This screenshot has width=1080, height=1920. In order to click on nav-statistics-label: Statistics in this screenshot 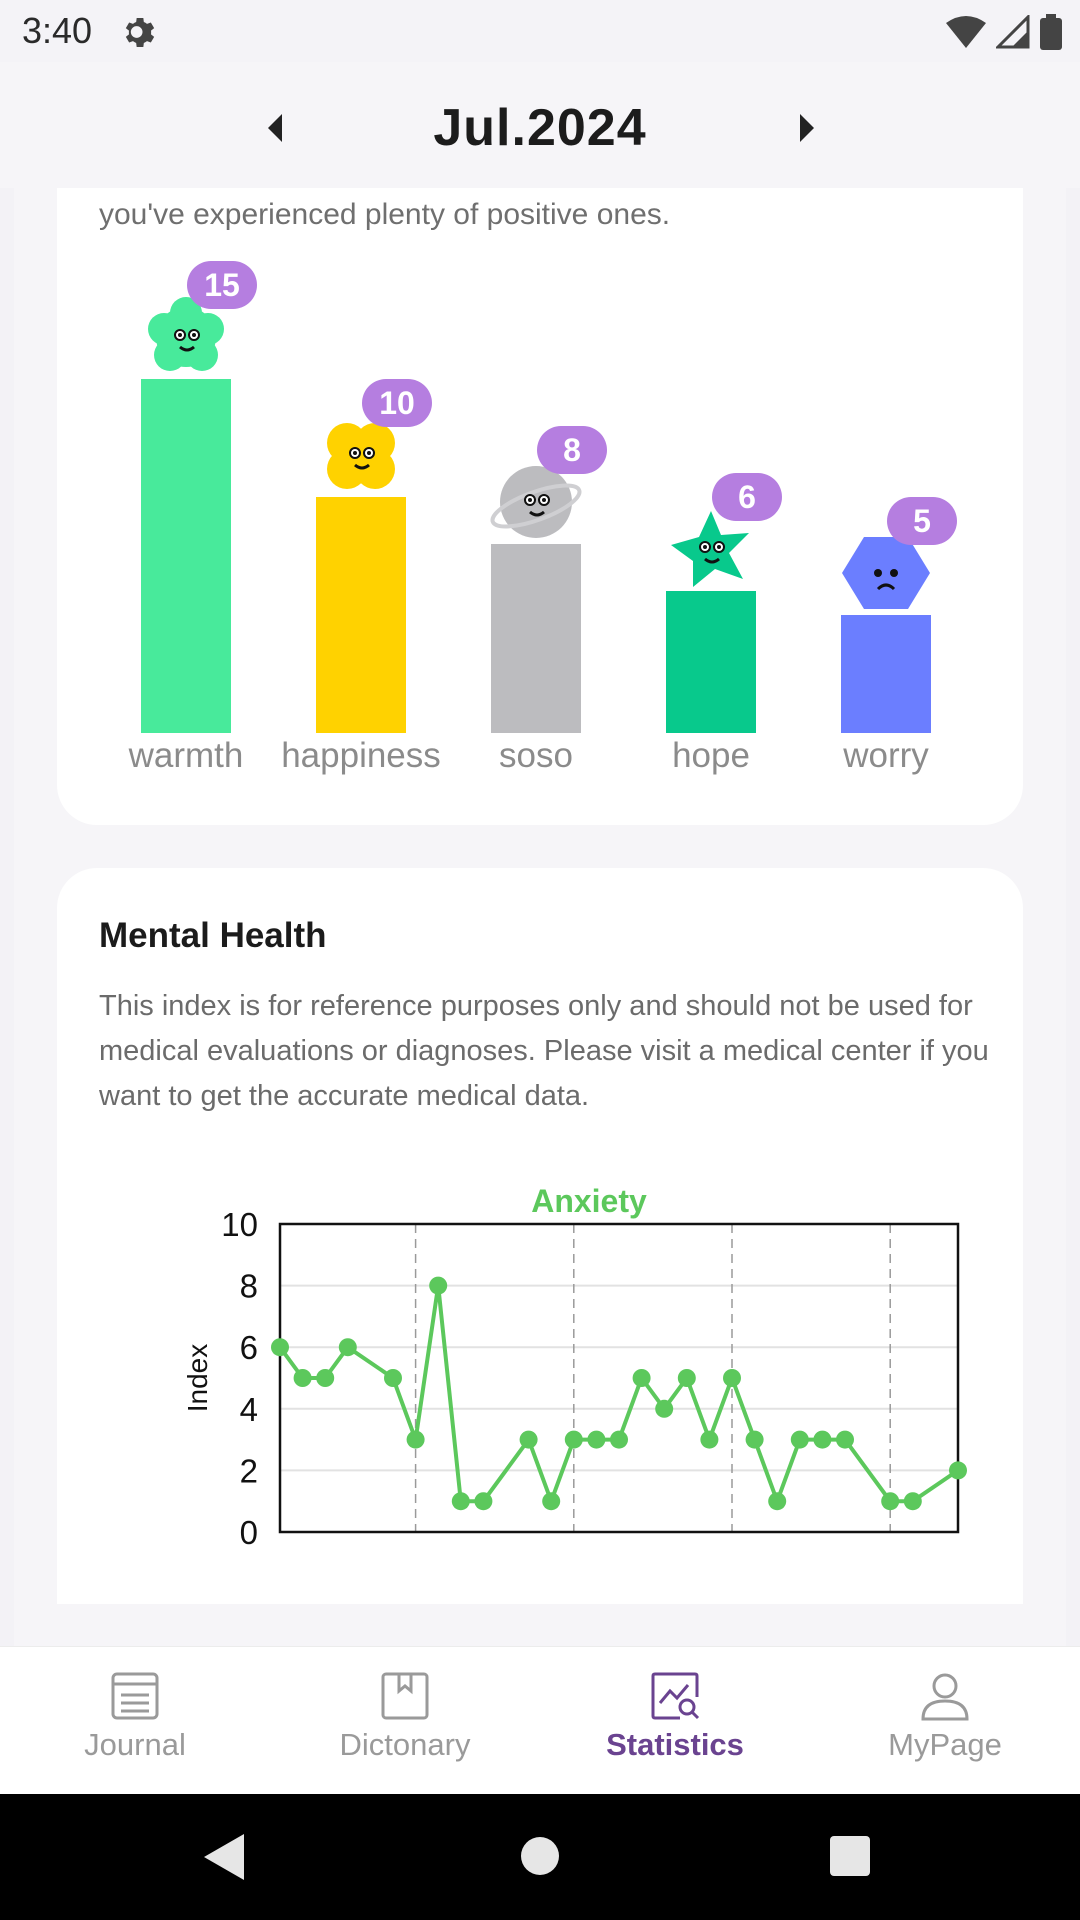, I will do `click(675, 1744)`.